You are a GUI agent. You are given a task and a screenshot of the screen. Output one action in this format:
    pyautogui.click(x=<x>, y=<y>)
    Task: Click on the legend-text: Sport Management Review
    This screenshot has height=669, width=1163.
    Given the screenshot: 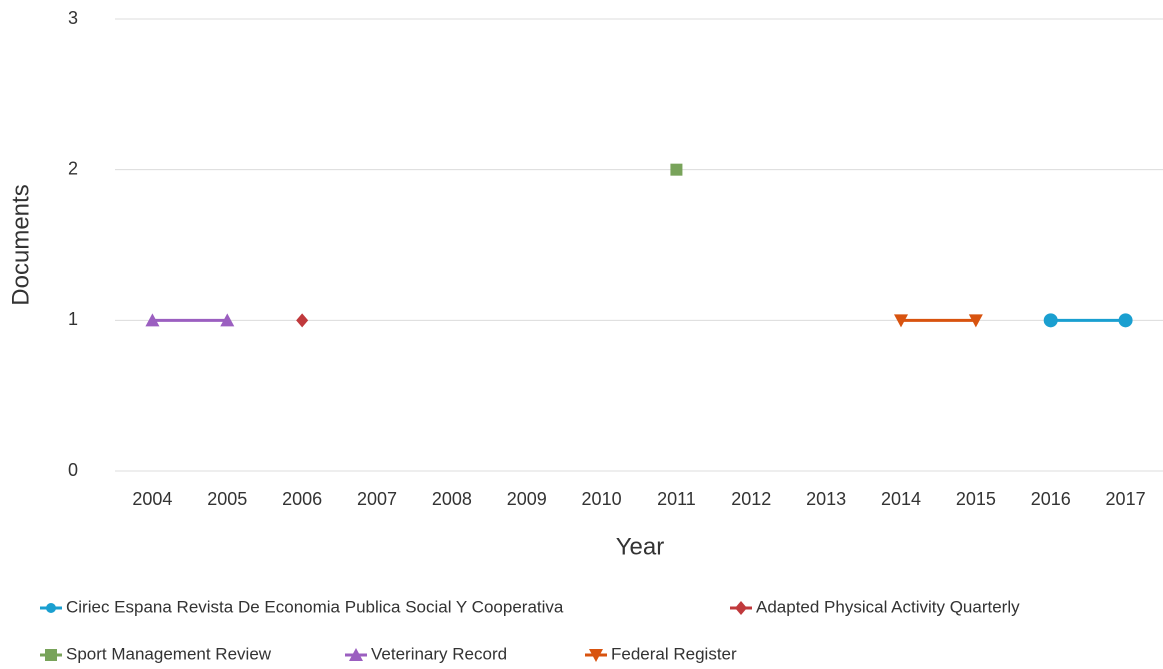 What is the action you would take?
    pyautogui.click(x=169, y=653)
    